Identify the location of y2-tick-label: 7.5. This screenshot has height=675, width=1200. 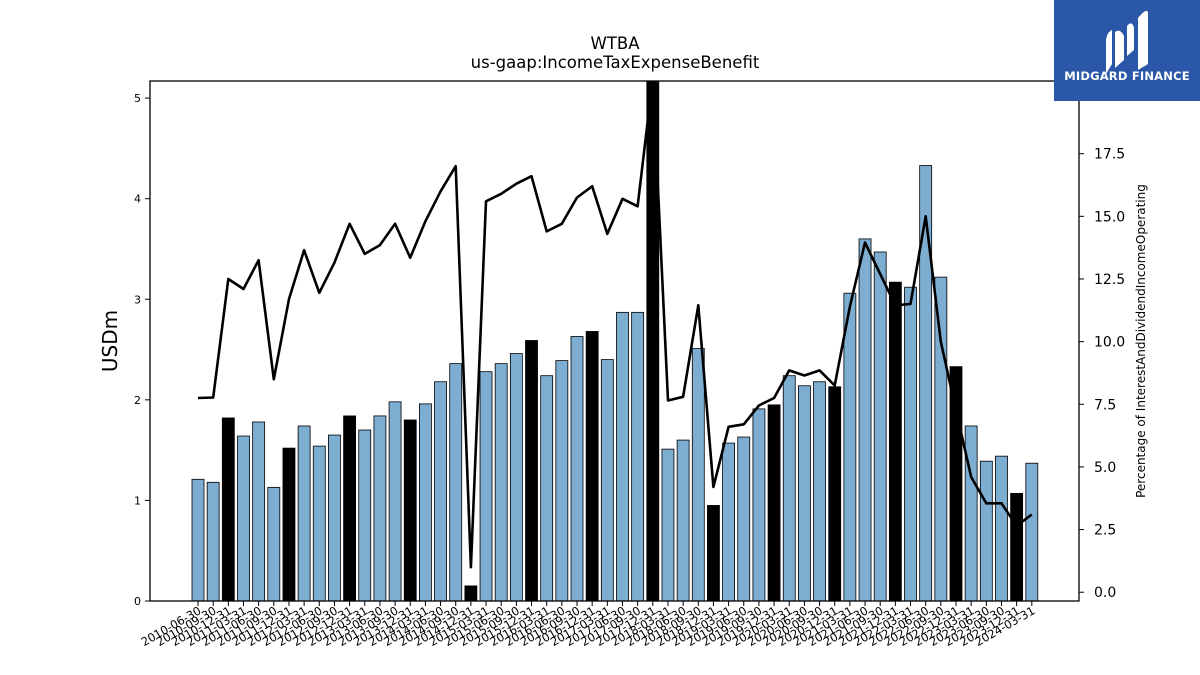
(1105, 405).